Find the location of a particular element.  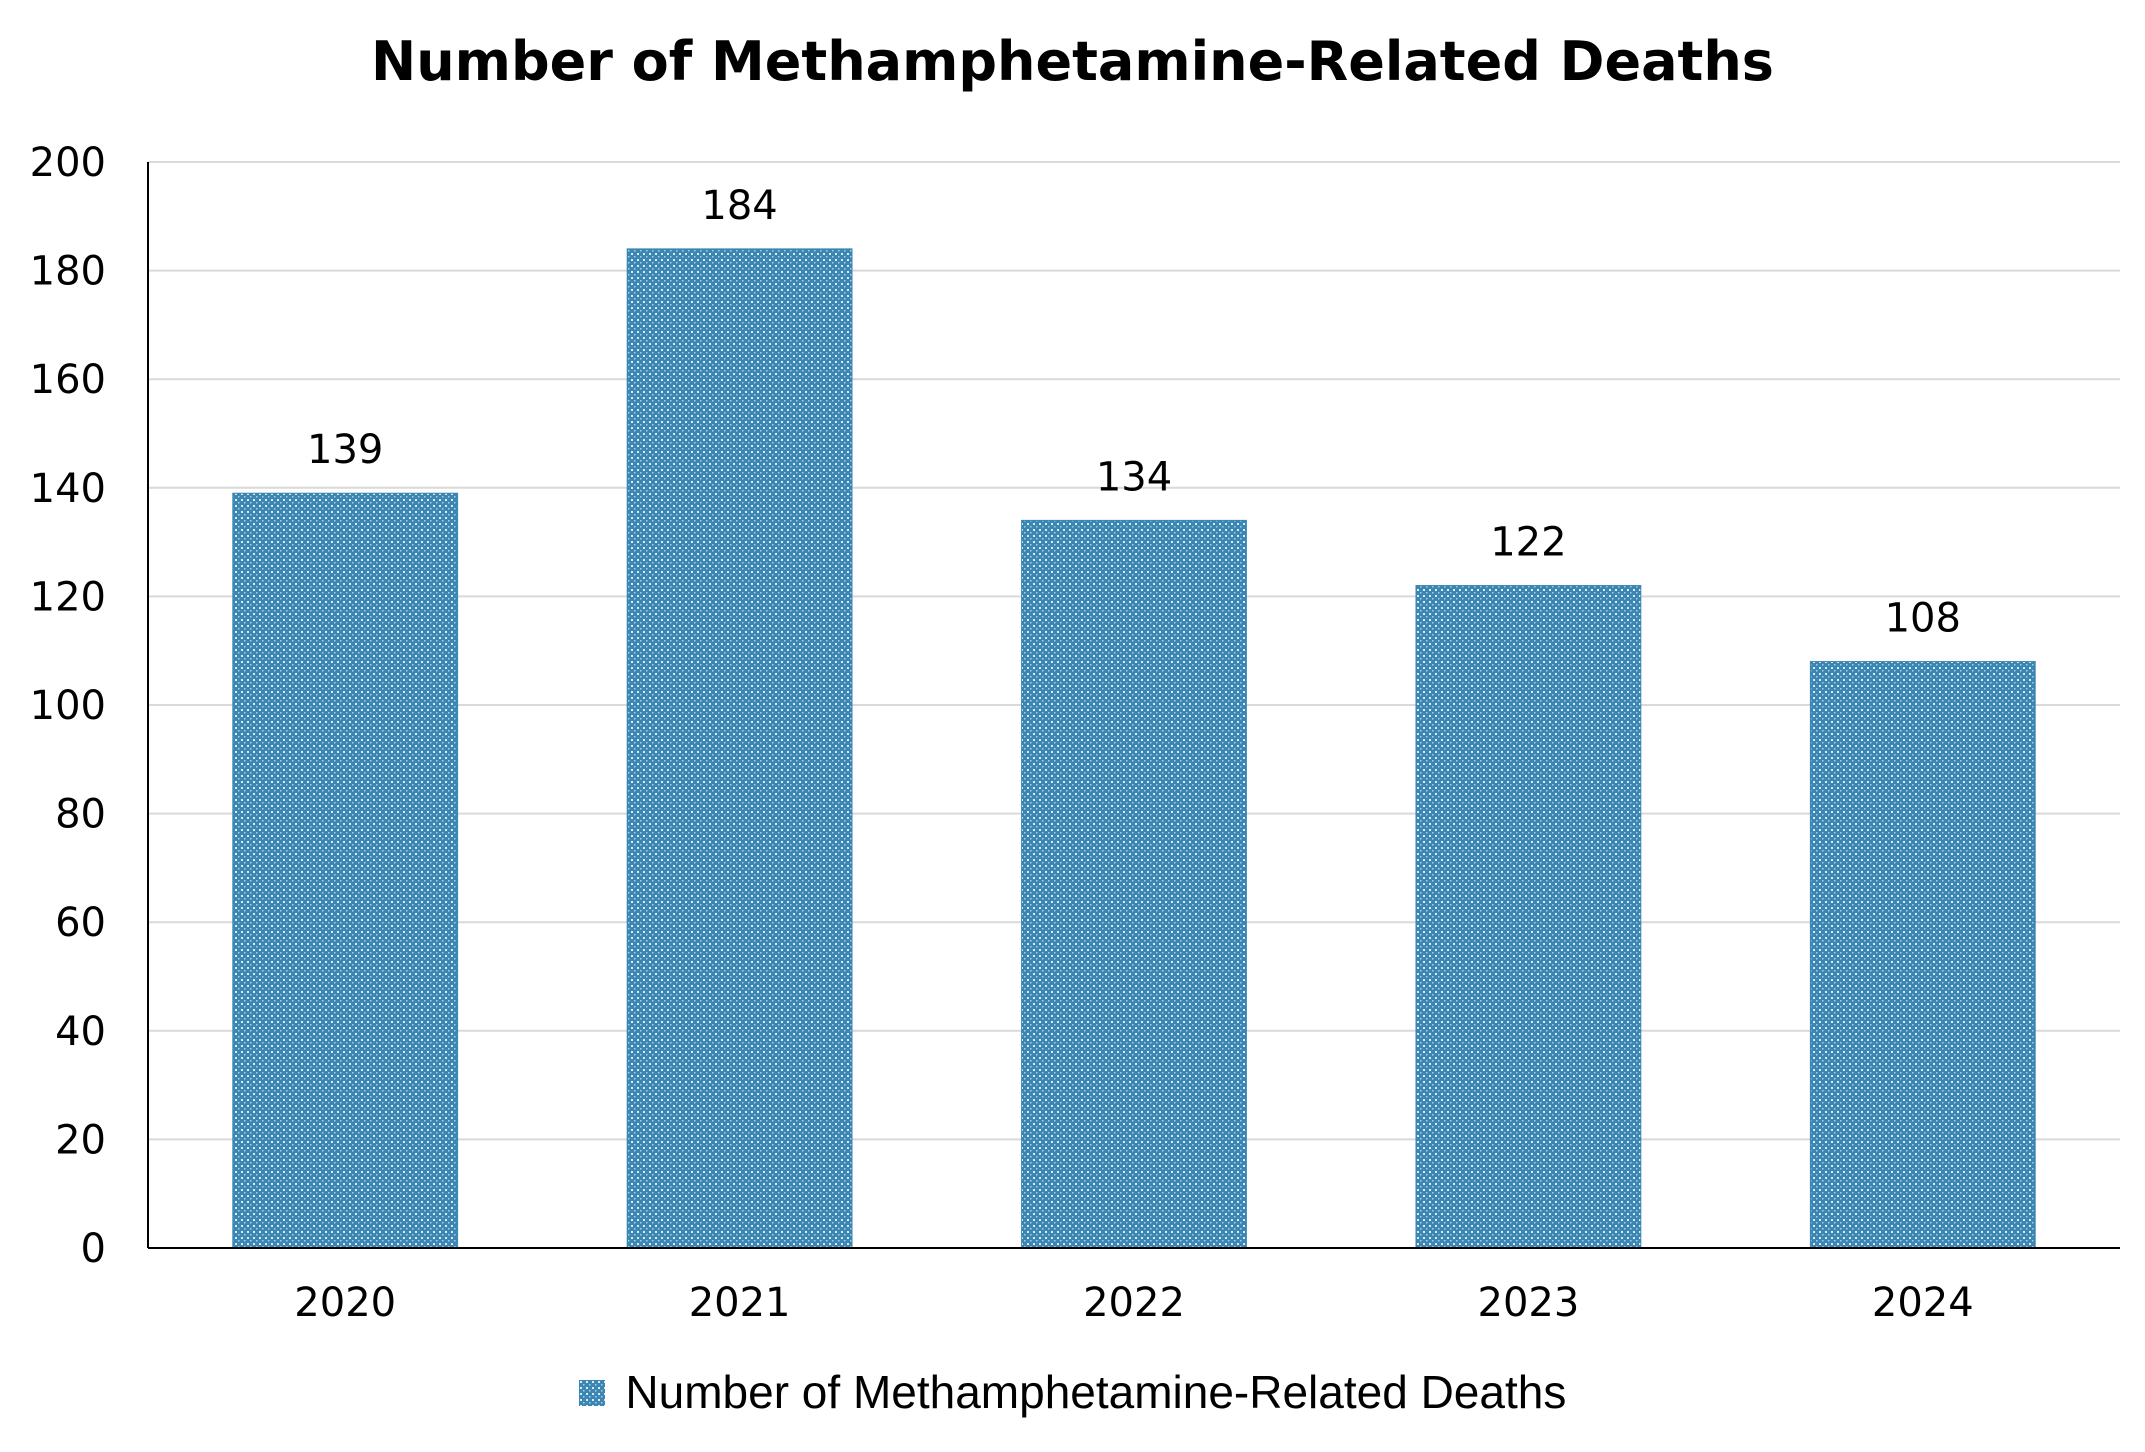

chart-title: Number of Methamphetamine-Related Deaths is located at coordinates (1072, 61).